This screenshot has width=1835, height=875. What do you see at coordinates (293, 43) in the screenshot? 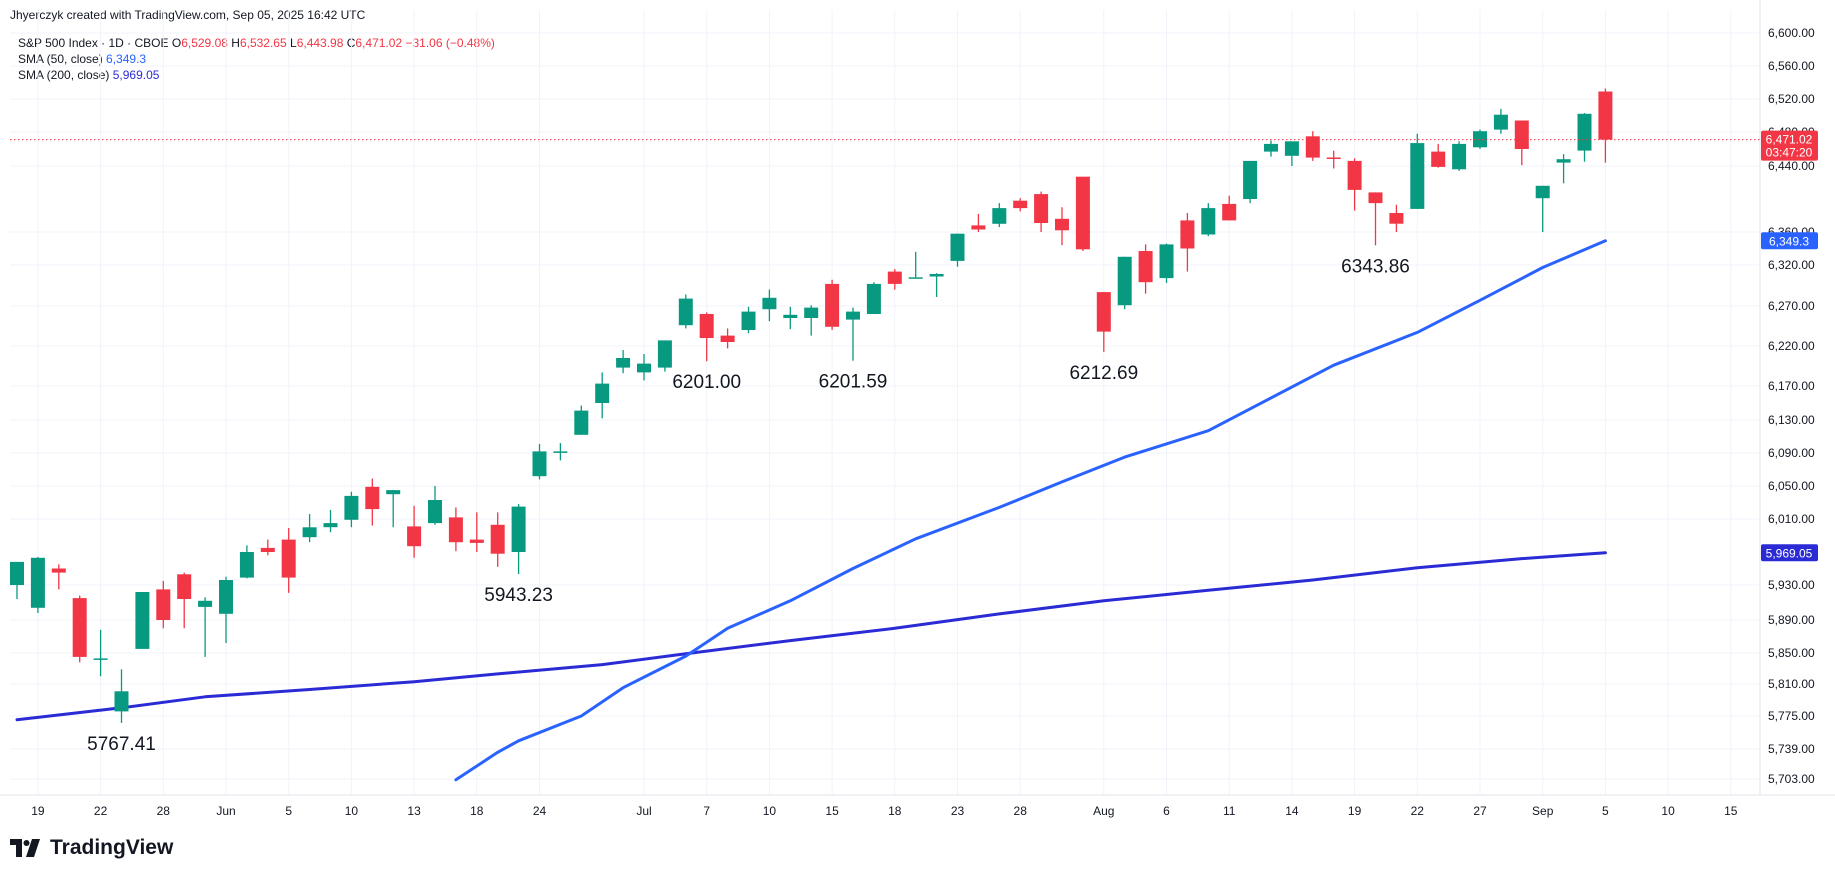
I see `legend-low-label: L` at bounding box center [293, 43].